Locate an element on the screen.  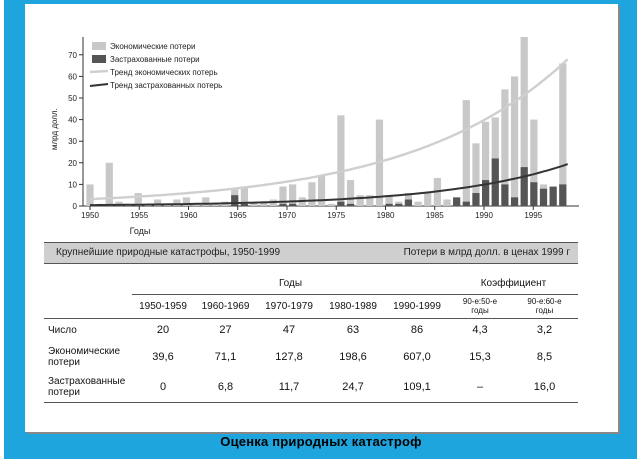
decade-header: 1970-1979 is located at coordinates (289, 306).